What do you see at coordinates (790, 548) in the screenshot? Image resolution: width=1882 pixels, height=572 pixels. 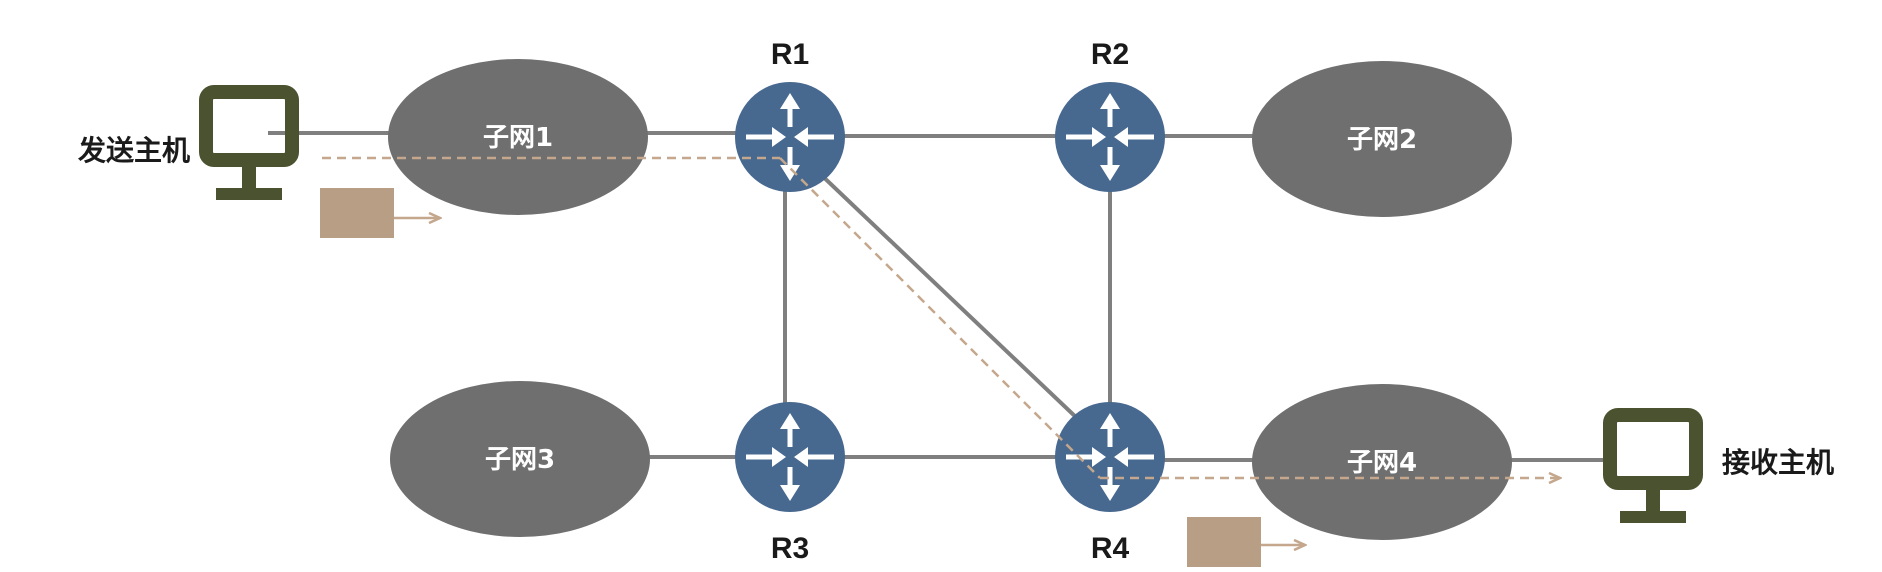 I see `router-r3-label: R3` at bounding box center [790, 548].